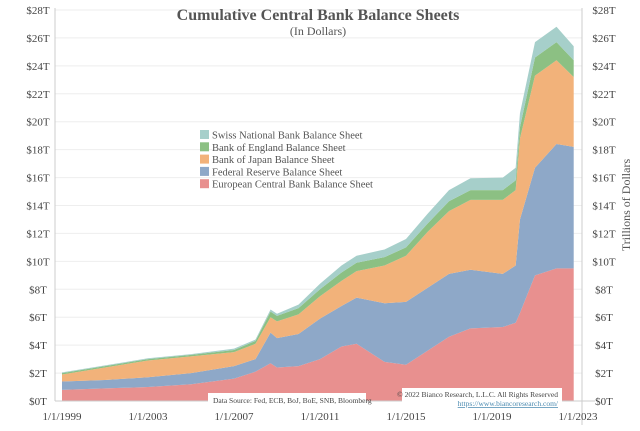 The width and height of the screenshot is (640, 431). Describe the element at coordinates (273, 160) in the screenshot. I see `legend-label: Bank of Japan Balance Sheet` at that location.